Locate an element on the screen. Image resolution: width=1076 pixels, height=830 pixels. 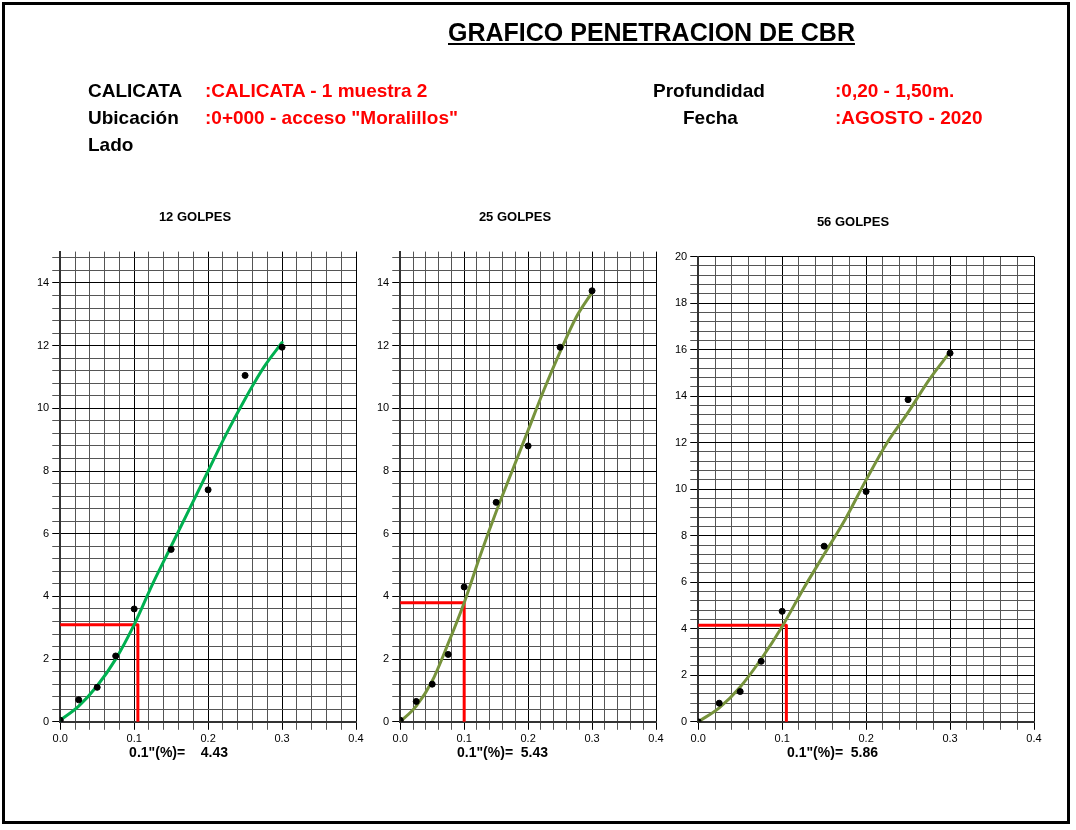
y-tick-label: 20 is located at coordinates (681, 255).